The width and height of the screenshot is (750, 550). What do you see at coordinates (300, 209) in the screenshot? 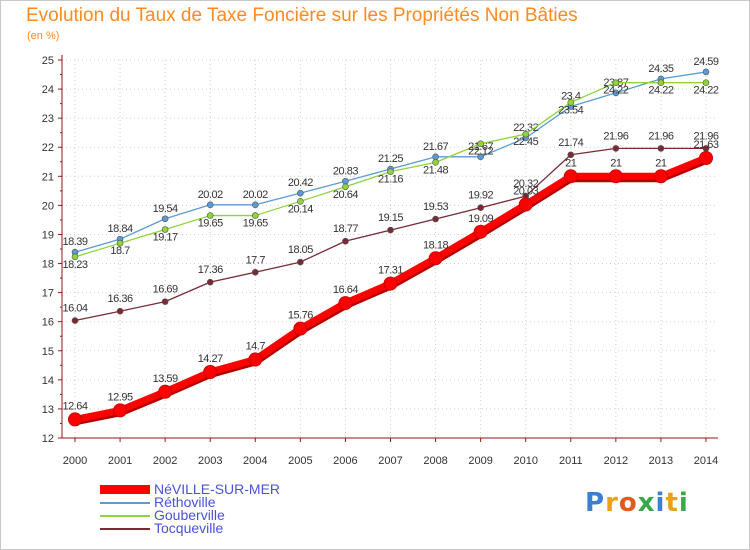
I see `data-label: 20.14` at bounding box center [300, 209].